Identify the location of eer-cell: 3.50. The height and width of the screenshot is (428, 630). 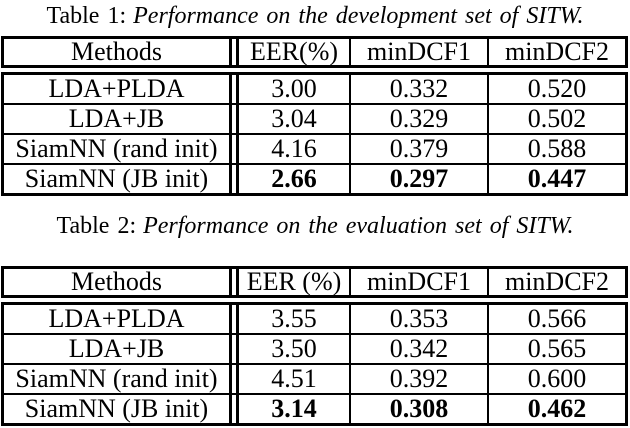
(294, 348).